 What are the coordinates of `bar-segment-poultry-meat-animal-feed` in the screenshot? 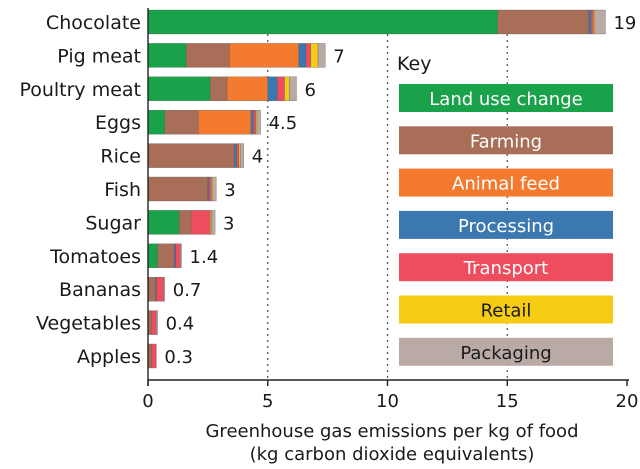 It's located at (247, 88).